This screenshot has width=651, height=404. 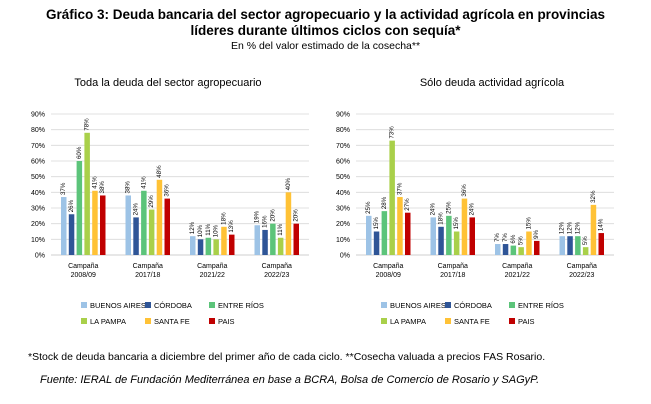 I want to click on data-label: 28%, so click(x=384, y=202).